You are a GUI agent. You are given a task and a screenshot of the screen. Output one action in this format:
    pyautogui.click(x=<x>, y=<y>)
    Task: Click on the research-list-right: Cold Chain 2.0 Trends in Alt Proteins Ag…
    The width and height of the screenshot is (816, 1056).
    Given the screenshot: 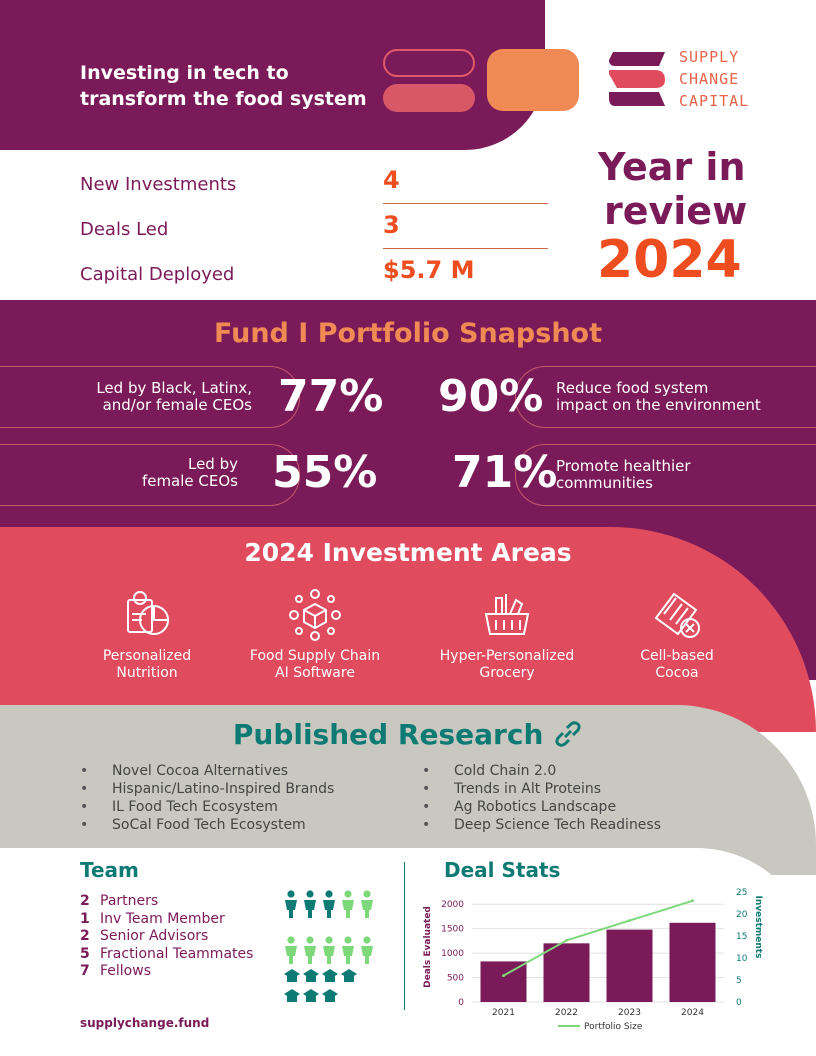 What is the action you would take?
    pyautogui.click(x=541, y=798)
    